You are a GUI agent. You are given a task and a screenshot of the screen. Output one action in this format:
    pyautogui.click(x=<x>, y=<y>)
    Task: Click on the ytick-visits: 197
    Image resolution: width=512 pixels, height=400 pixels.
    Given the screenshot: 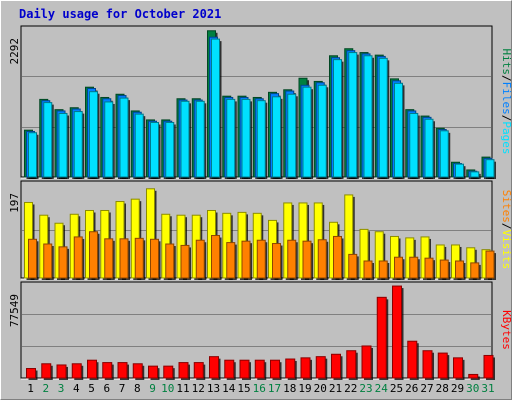 What is the action you would take?
    pyautogui.click(x=14, y=203)
    